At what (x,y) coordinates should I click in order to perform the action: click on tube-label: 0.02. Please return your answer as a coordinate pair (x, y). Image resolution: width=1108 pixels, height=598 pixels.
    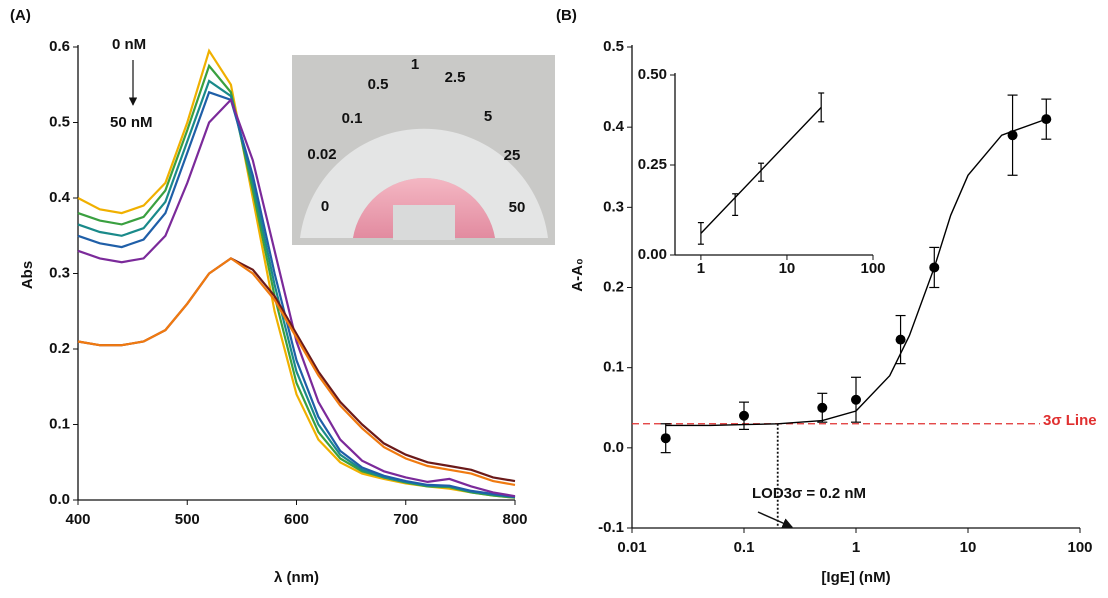
    Looking at the image, I should click on (321, 154).